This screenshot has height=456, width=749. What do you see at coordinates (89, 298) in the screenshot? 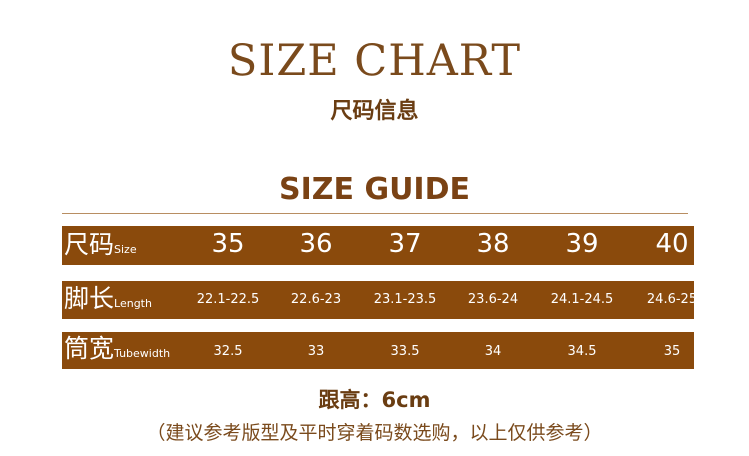
I see `row-label-cn: 脚长` at bounding box center [89, 298].